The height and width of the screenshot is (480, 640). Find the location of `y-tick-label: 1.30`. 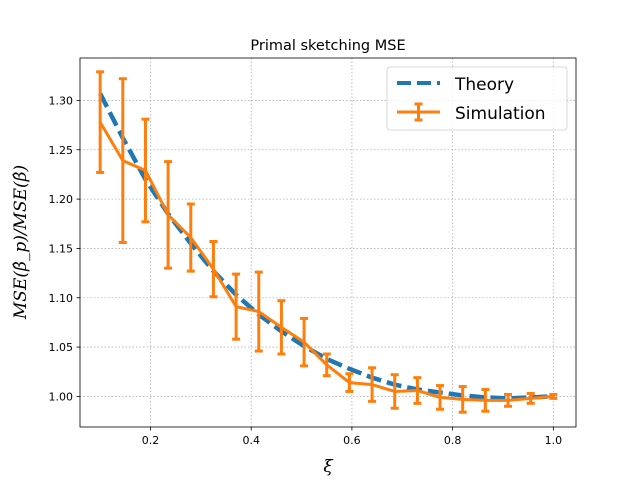

y-tick-label: 1.30 is located at coordinates (61, 100).